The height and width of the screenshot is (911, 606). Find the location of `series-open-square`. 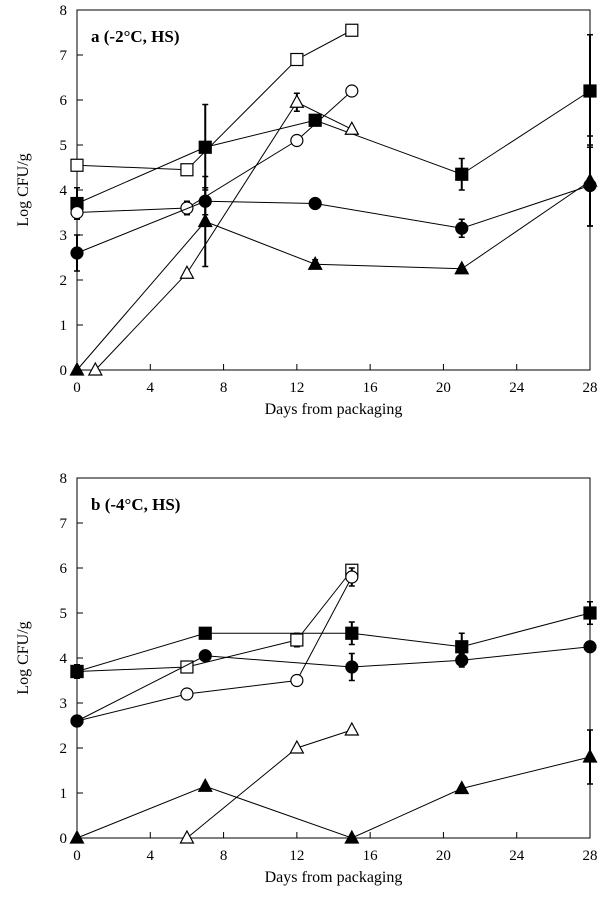

series-open-square is located at coordinates (214, 100).